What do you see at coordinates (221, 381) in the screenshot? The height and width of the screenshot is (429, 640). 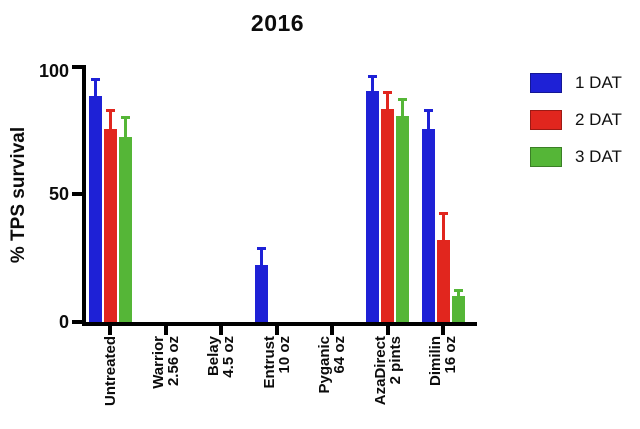 I see `x-axis-label-belay: Belay 4.5 oz` at bounding box center [221, 381].